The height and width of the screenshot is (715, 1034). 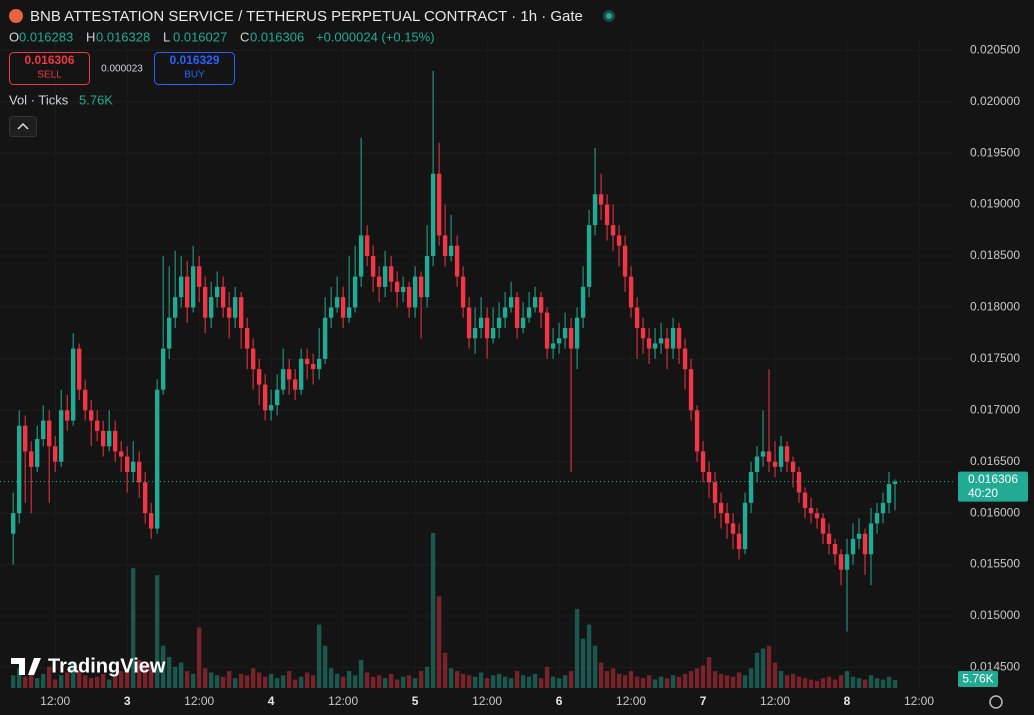 I want to click on collapse-button, so click(x=23, y=126).